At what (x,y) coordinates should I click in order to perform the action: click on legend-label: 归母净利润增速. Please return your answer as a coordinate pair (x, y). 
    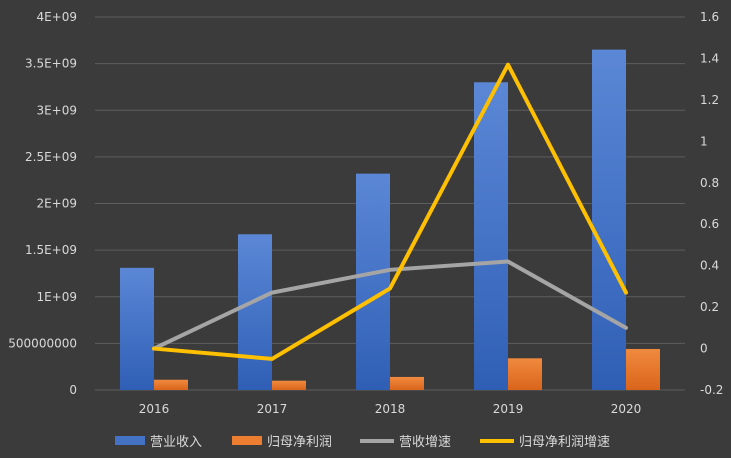
    Looking at the image, I should click on (564, 442).